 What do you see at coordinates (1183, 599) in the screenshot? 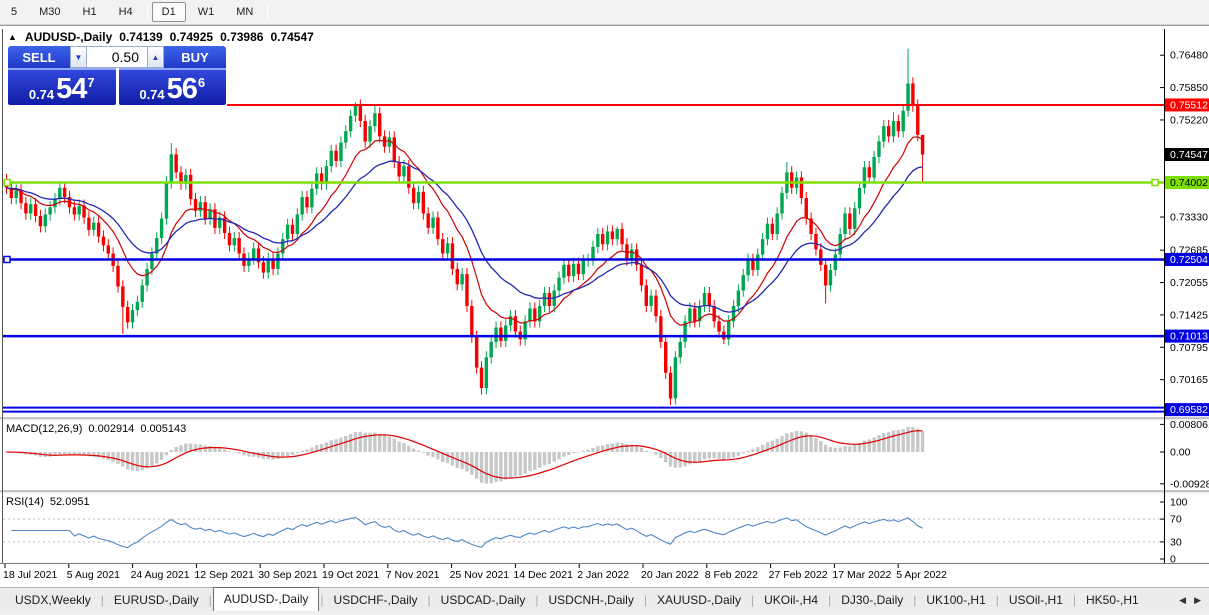
I see `tab-scroll-left-icon: ◀` at bounding box center [1183, 599].